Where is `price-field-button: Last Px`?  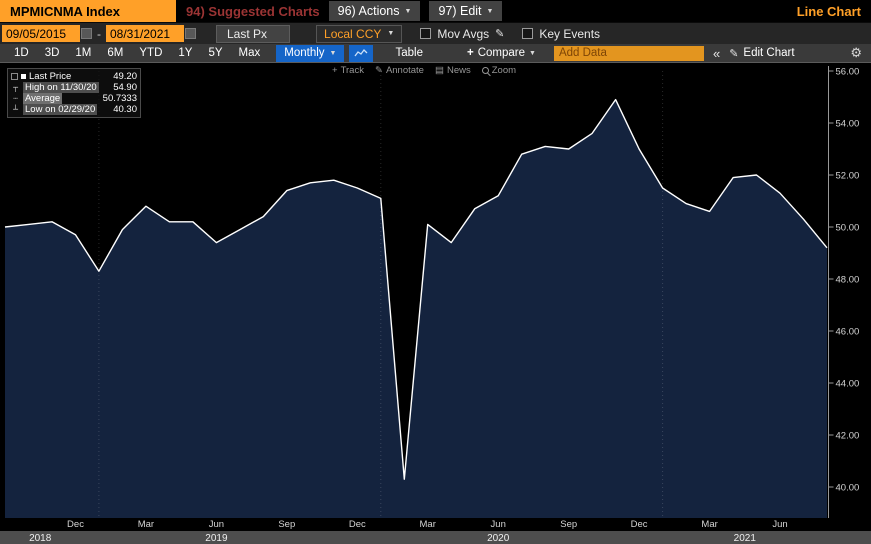
price-field-button: Last Px is located at coordinates (253, 33).